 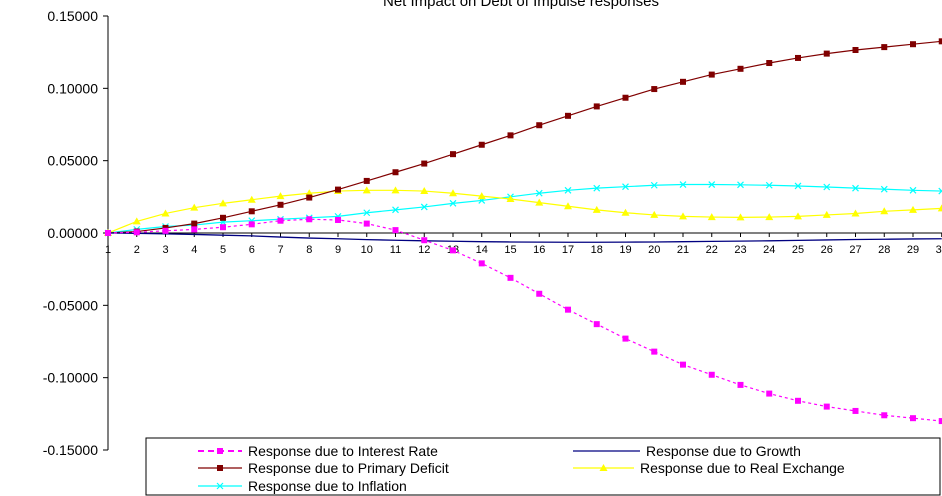 What do you see at coordinates (348, 468) in the screenshot?
I see `legend-label: Response due to Primary Deficit` at bounding box center [348, 468].